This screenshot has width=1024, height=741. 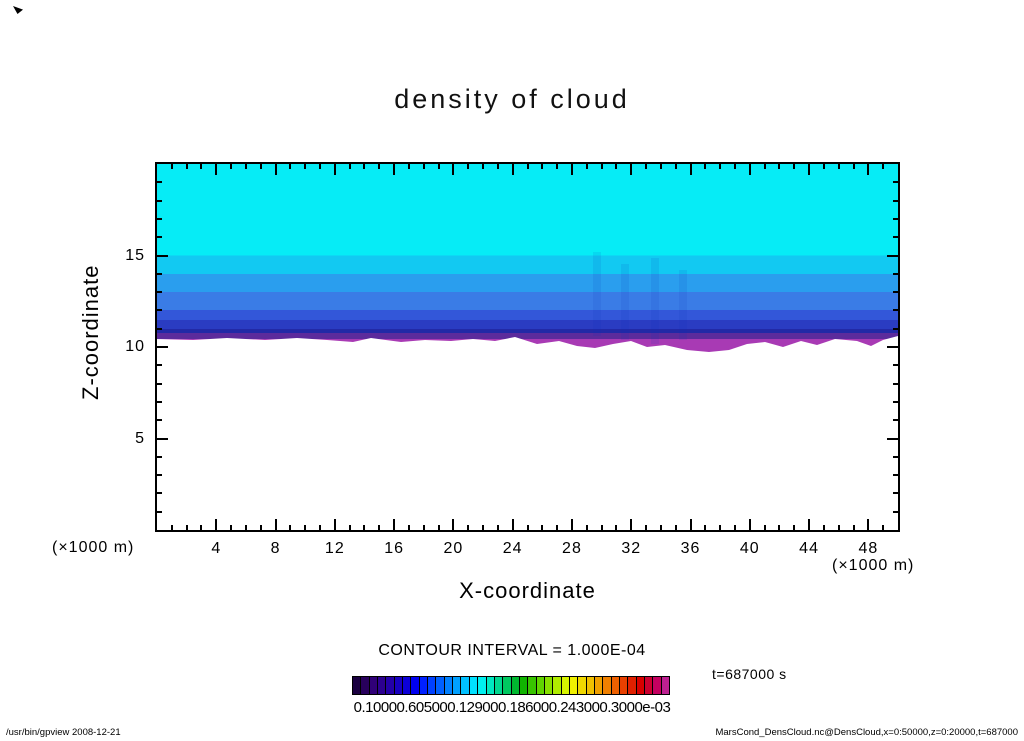 I want to click on x-axis-unit: (×1000 m), so click(x=873, y=565).